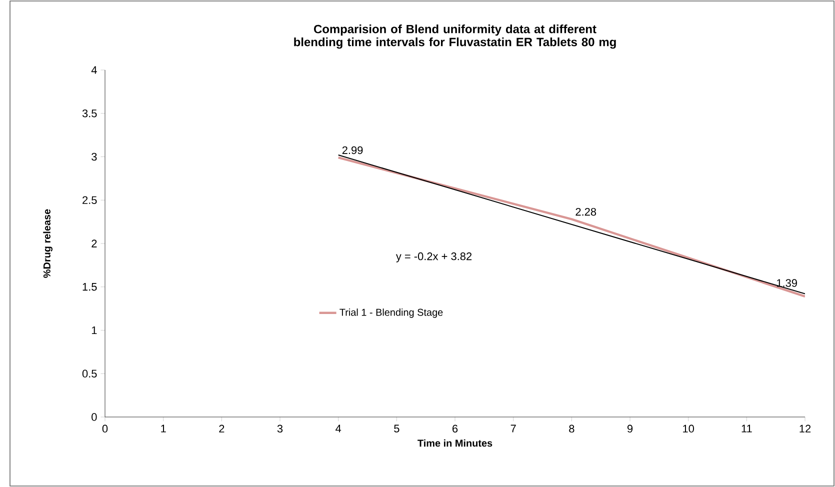  I want to click on y-tick-label: 1.5, so click(89, 287).